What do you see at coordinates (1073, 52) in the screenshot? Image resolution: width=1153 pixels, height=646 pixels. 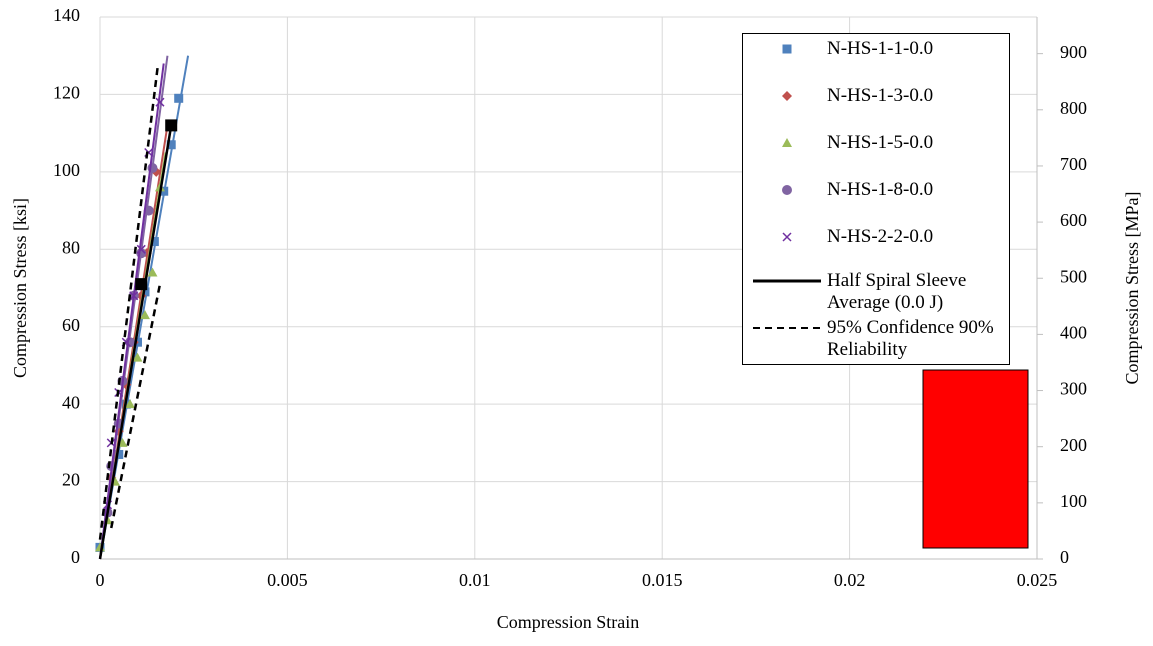 I see `y2-tick-label: 900` at bounding box center [1073, 52].